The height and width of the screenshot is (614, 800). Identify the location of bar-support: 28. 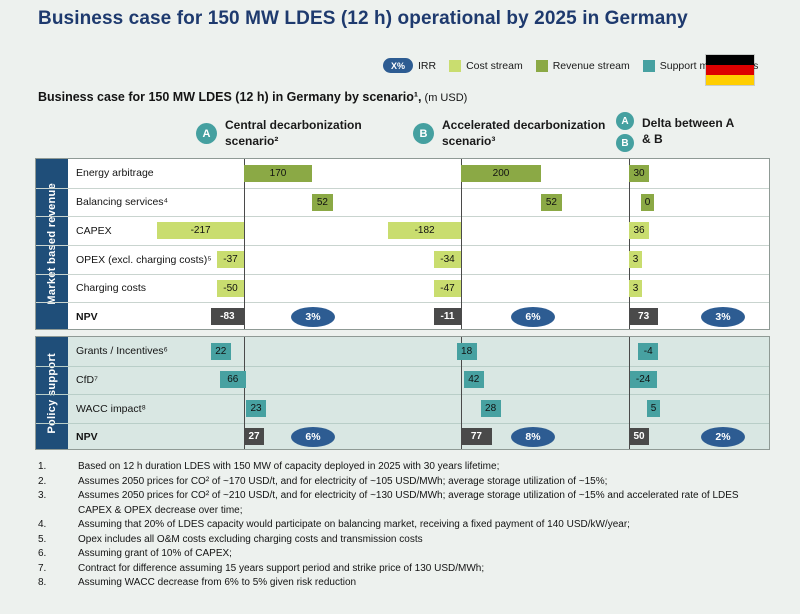
(490, 408).